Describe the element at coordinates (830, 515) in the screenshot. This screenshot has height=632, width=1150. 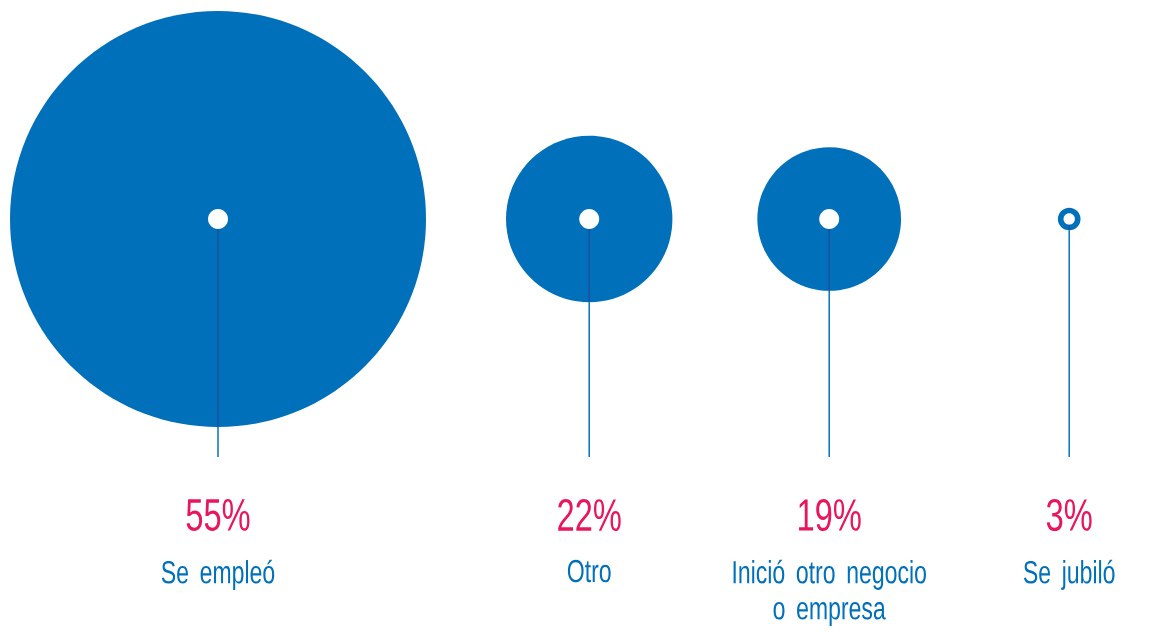
I see `data-label: 19%` at that location.